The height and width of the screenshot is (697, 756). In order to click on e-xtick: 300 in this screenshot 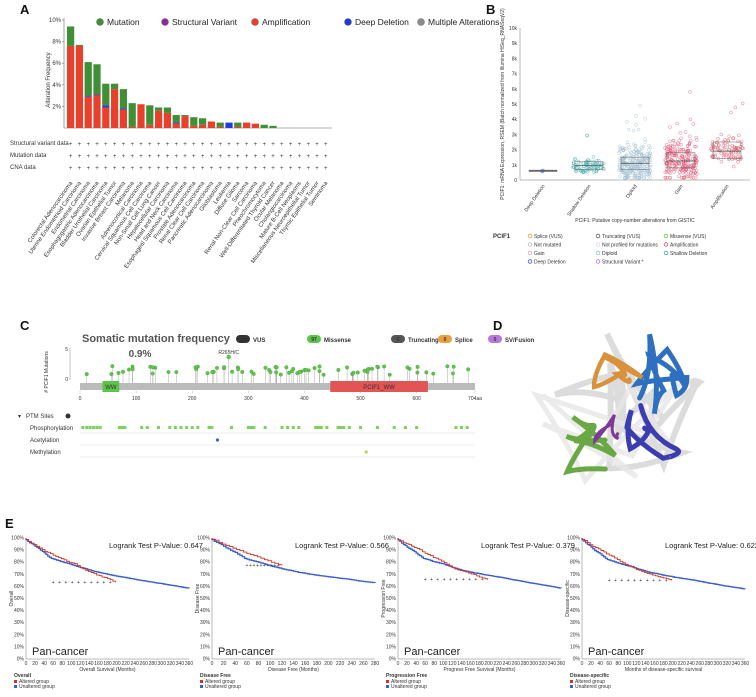, I will do `click(534, 664)`.